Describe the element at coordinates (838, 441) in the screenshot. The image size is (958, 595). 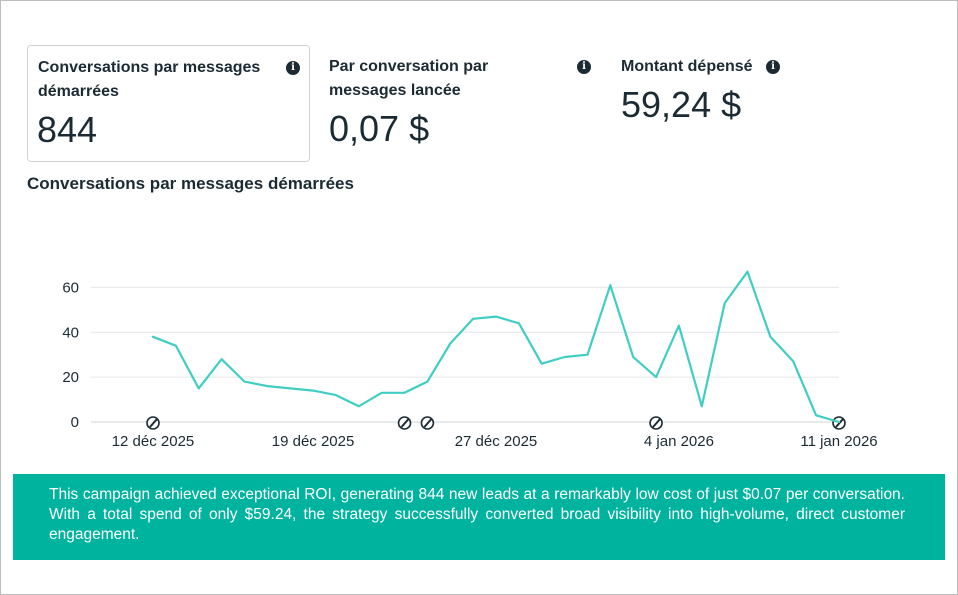
I see `x-tick-label: 11 jan 2026` at that location.